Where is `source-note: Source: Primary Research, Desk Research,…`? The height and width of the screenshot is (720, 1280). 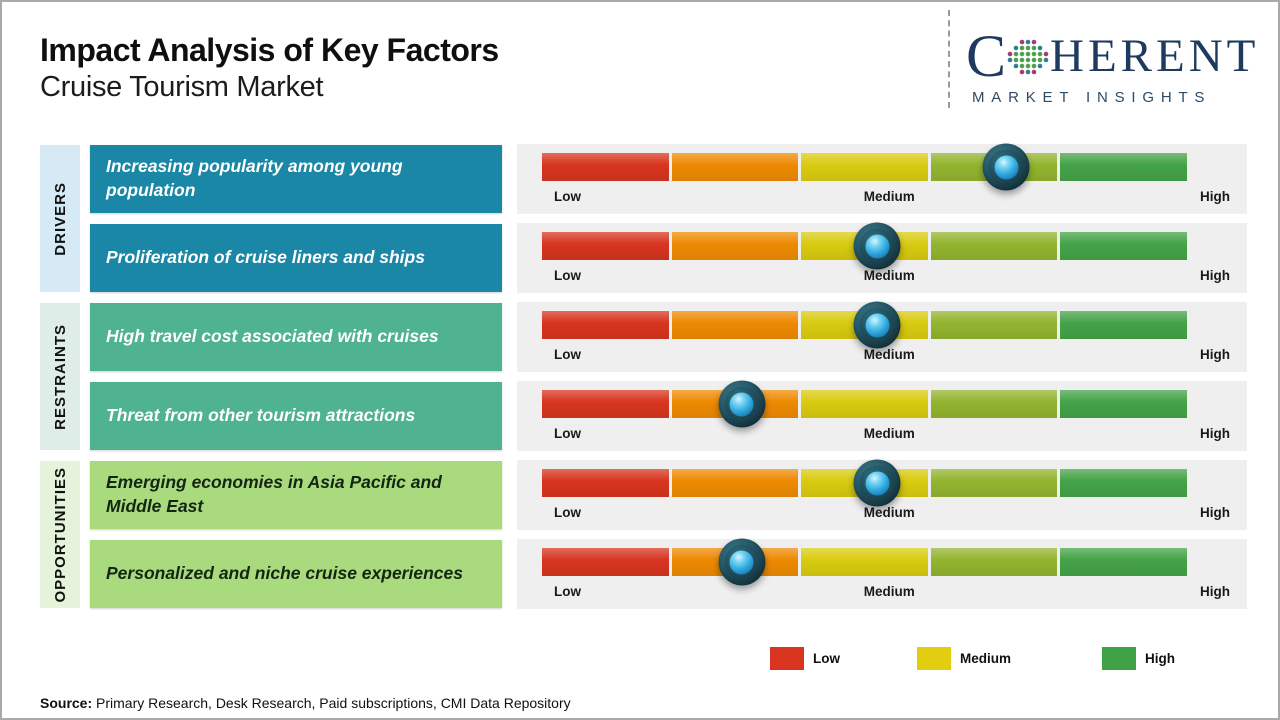
source-note: Source: Primary Research, Desk Research,… is located at coordinates (305, 703).